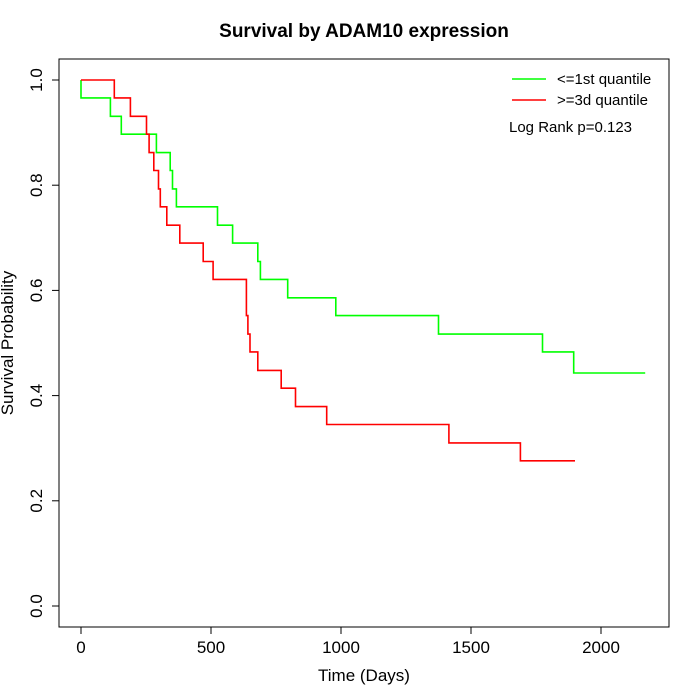 The width and height of the screenshot is (700, 700). What do you see at coordinates (211, 647) in the screenshot?
I see `x-tick-label: 500` at bounding box center [211, 647].